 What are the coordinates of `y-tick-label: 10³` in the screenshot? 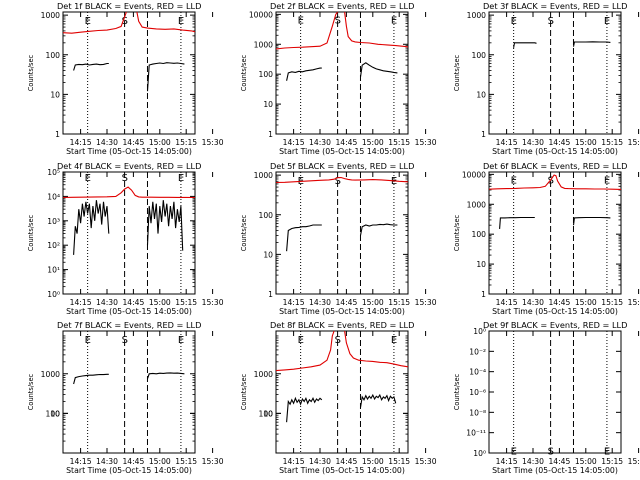 It's located at (53, 221).